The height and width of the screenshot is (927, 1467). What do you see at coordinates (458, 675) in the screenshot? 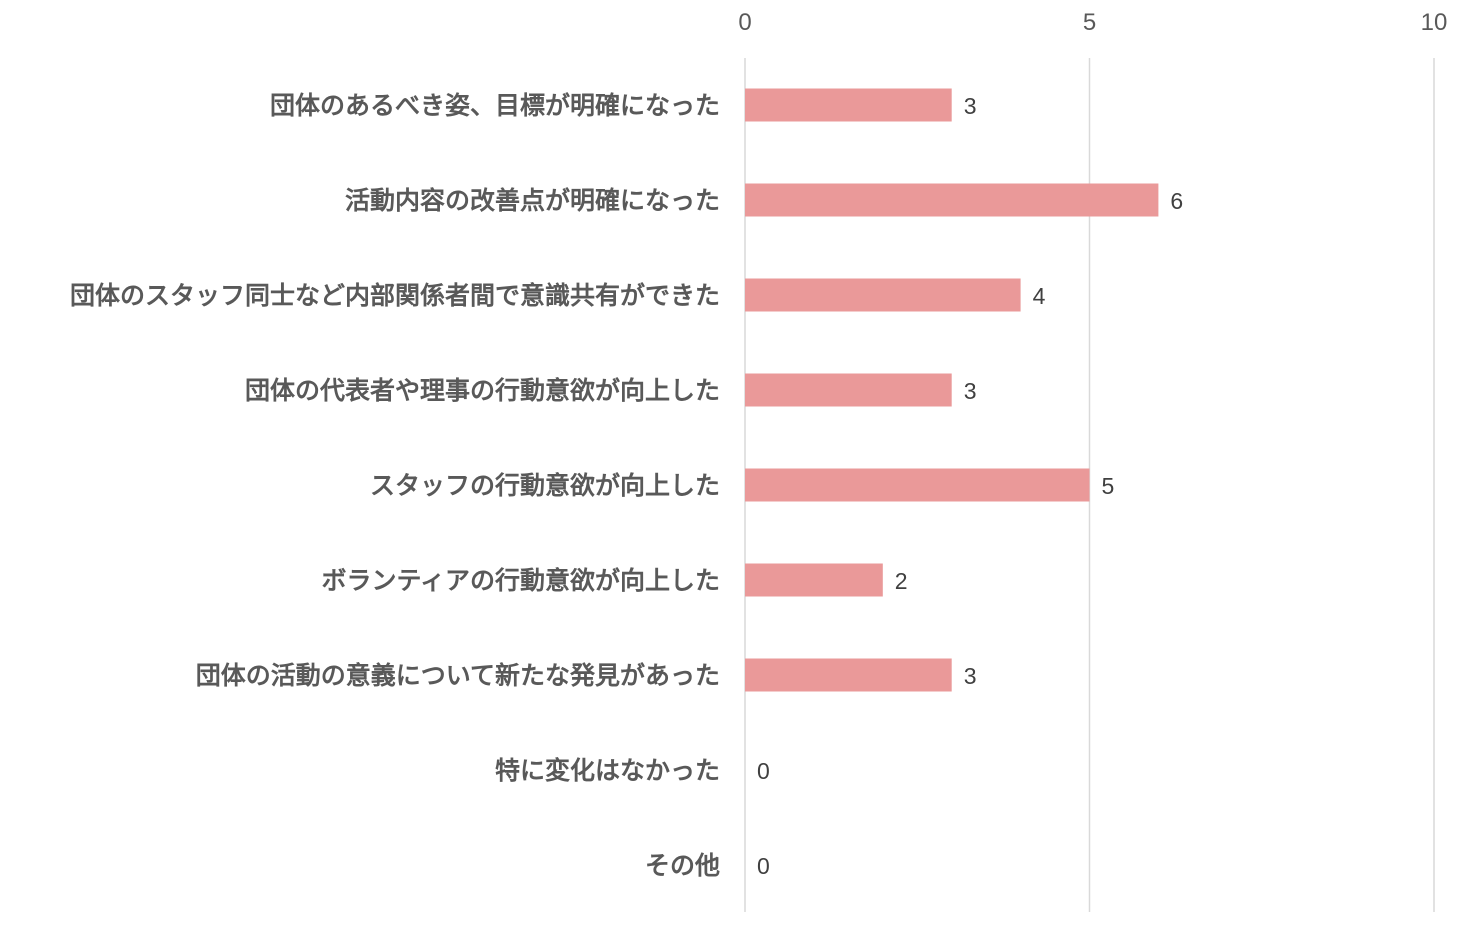
I see `category-label: 団体の活動の意義について新たな発見があった` at bounding box center [458, 675].